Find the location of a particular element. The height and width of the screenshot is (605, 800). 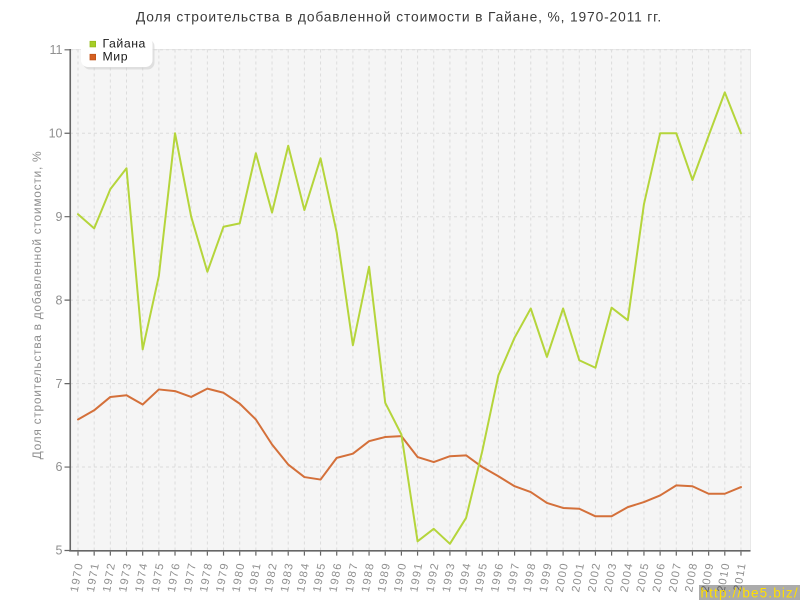

svg-text: 1971 is located at coordinates (93, 577).